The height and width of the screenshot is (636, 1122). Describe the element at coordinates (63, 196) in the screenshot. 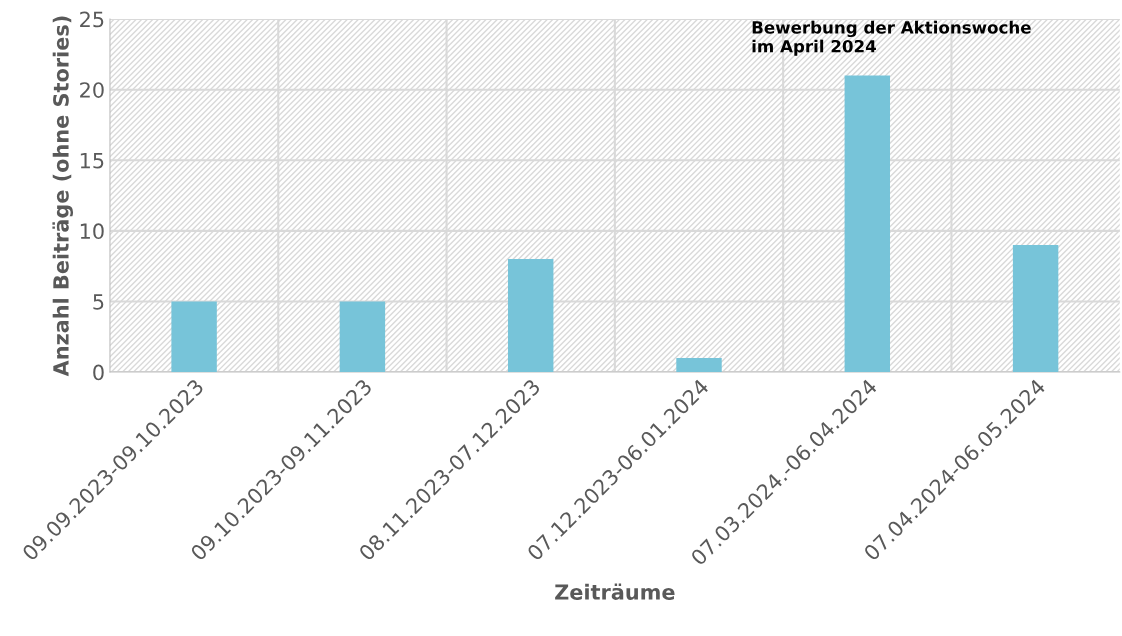

I see `y-axis-title: Anzahl Beiträge (ohne Stories)` at that location.